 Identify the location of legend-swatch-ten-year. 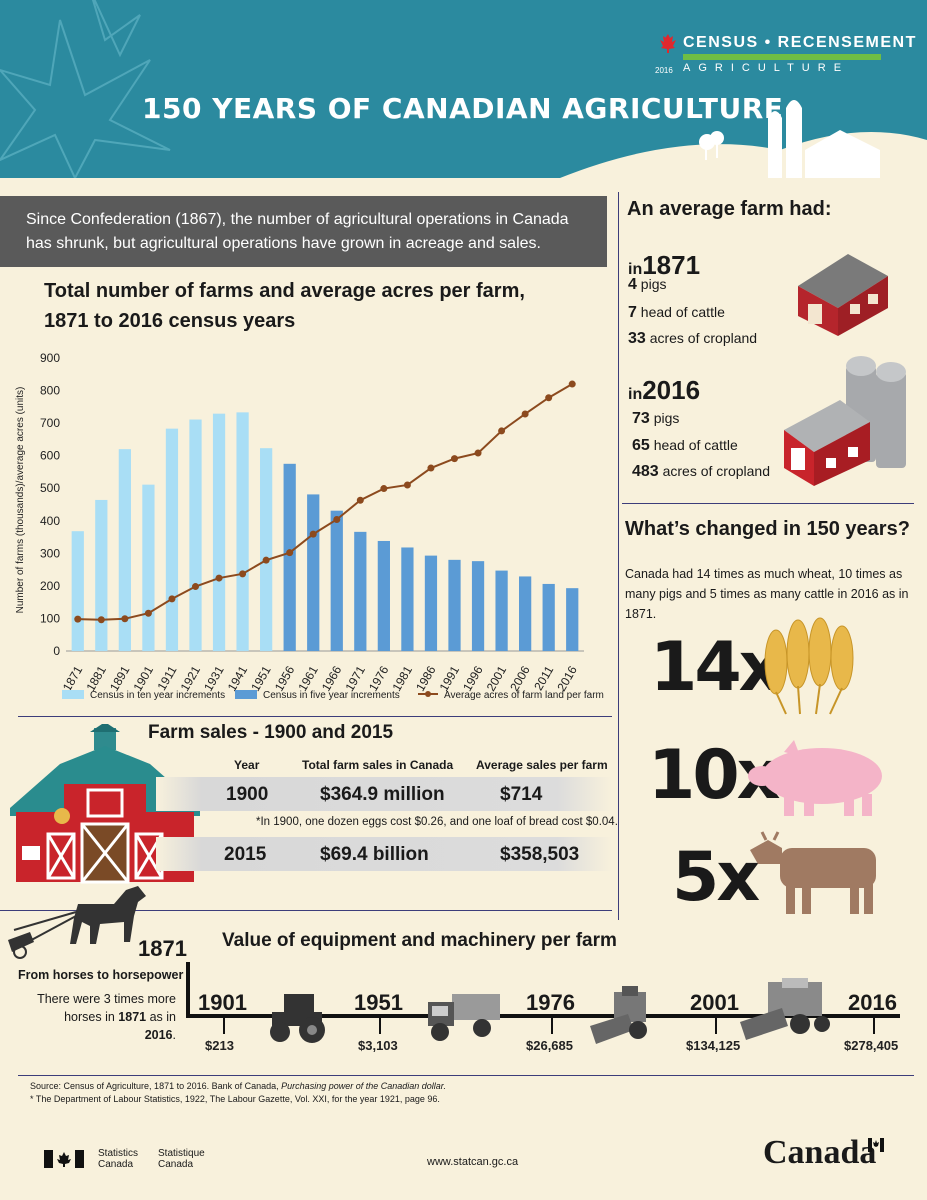
(73, 694).